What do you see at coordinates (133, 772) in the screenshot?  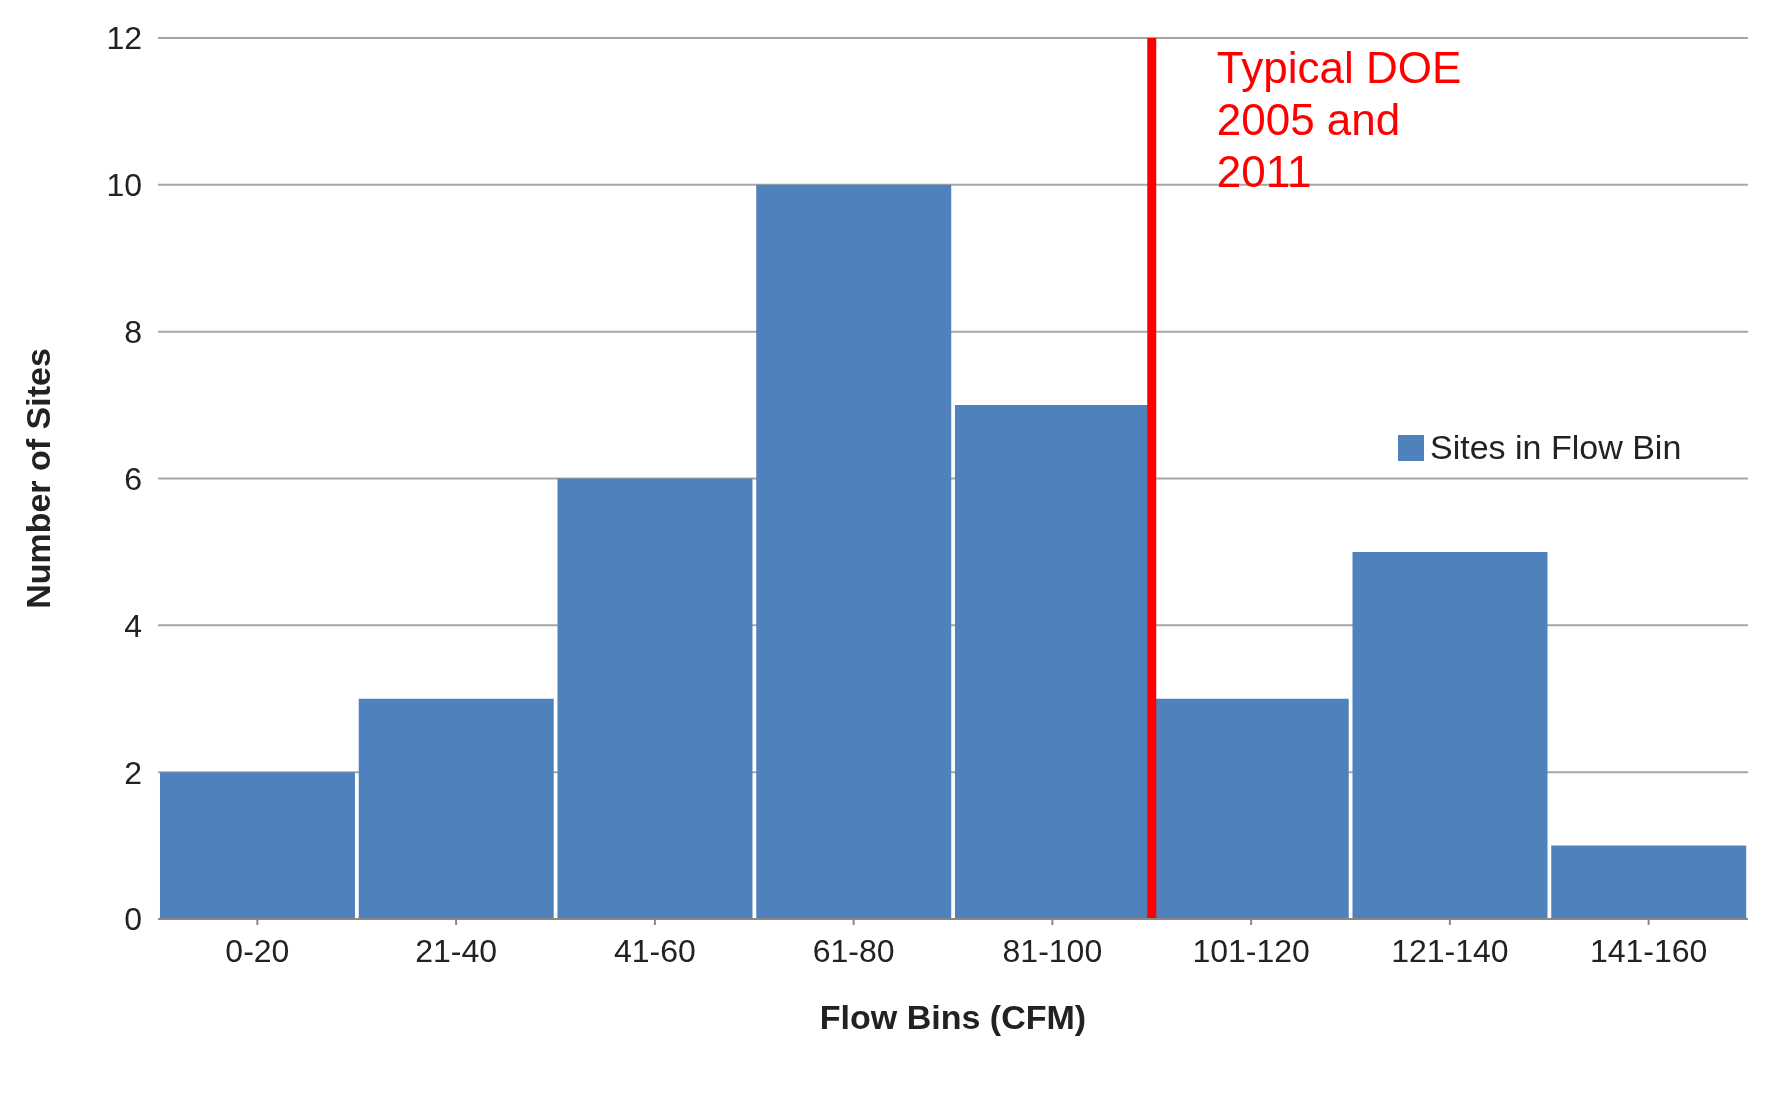 I see `y-tick-label: 2` at bounding box center [133, 772].